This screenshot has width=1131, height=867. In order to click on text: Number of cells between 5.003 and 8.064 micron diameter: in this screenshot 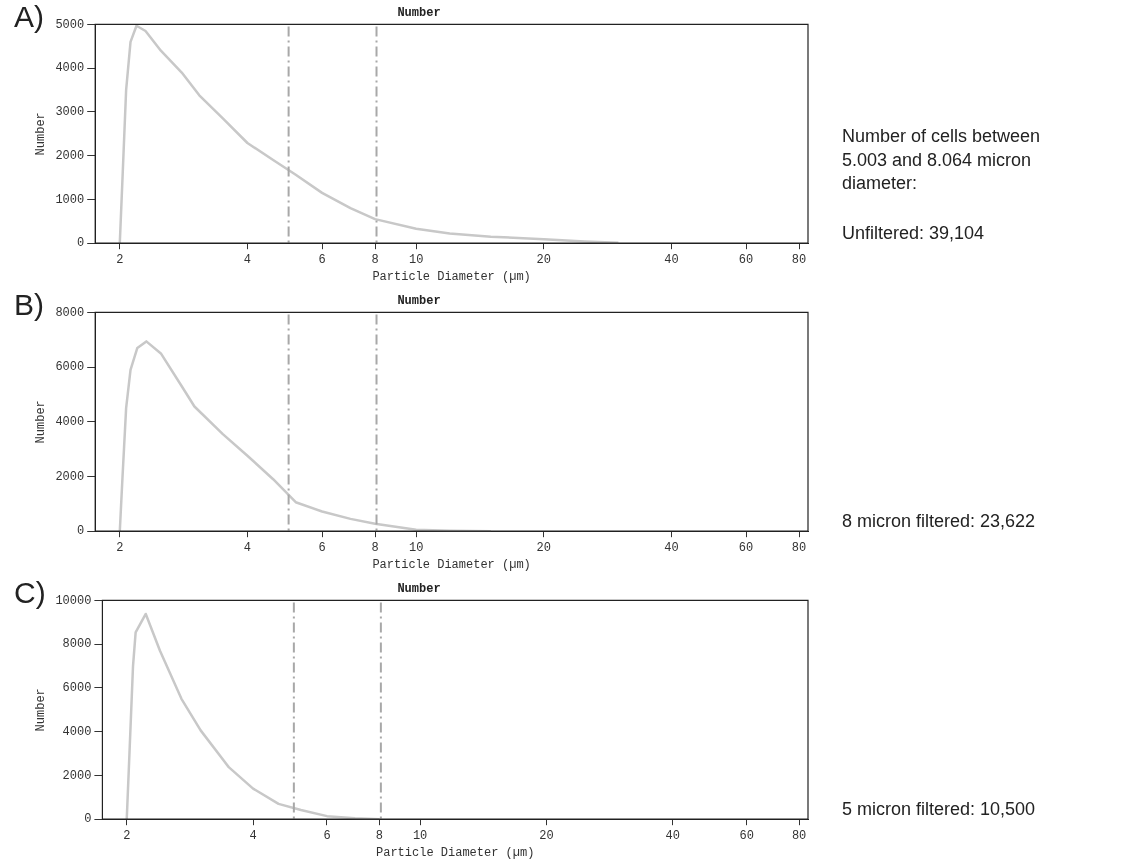, I will do `click(942, 160)`.